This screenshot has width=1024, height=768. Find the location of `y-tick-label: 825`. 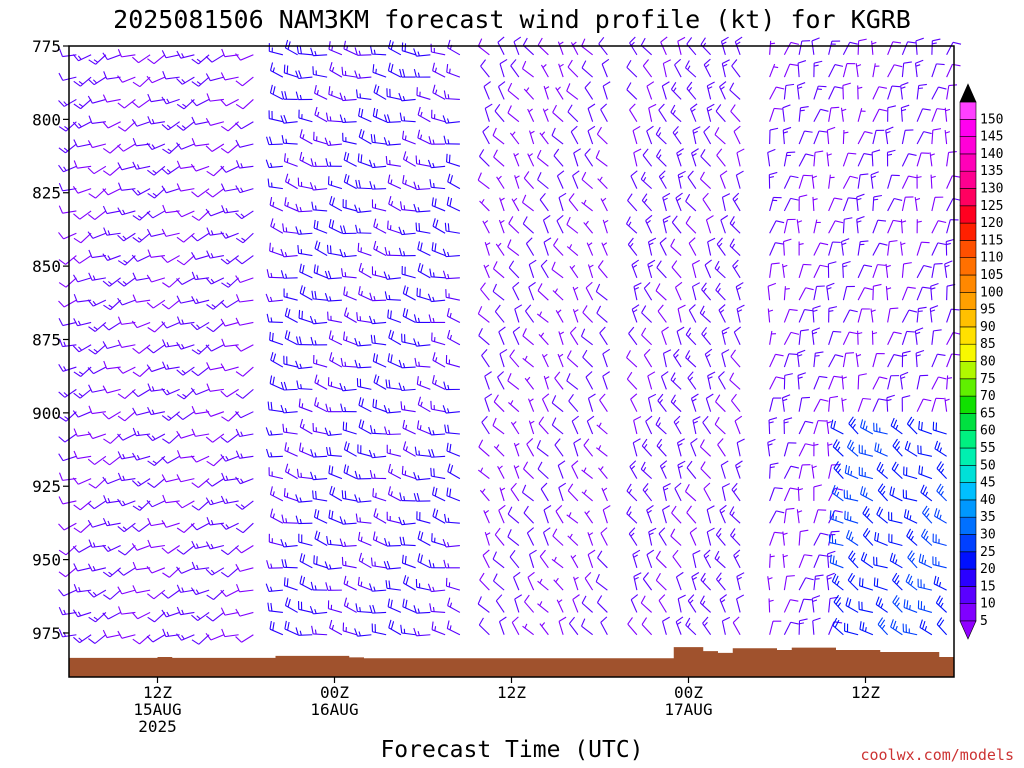

y-tick-label: 825 is located at coordinates (46, 193).